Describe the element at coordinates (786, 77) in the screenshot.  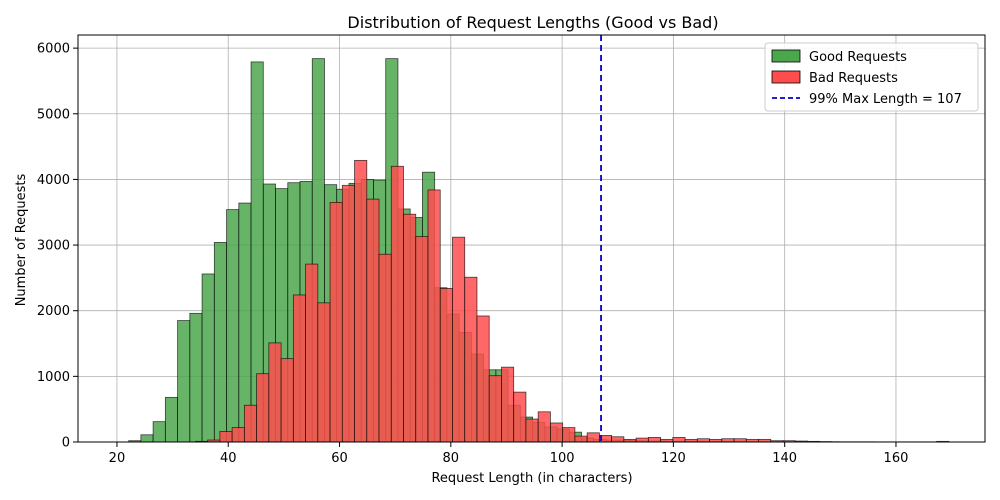
I see `legend-swatch-bad` at that location.